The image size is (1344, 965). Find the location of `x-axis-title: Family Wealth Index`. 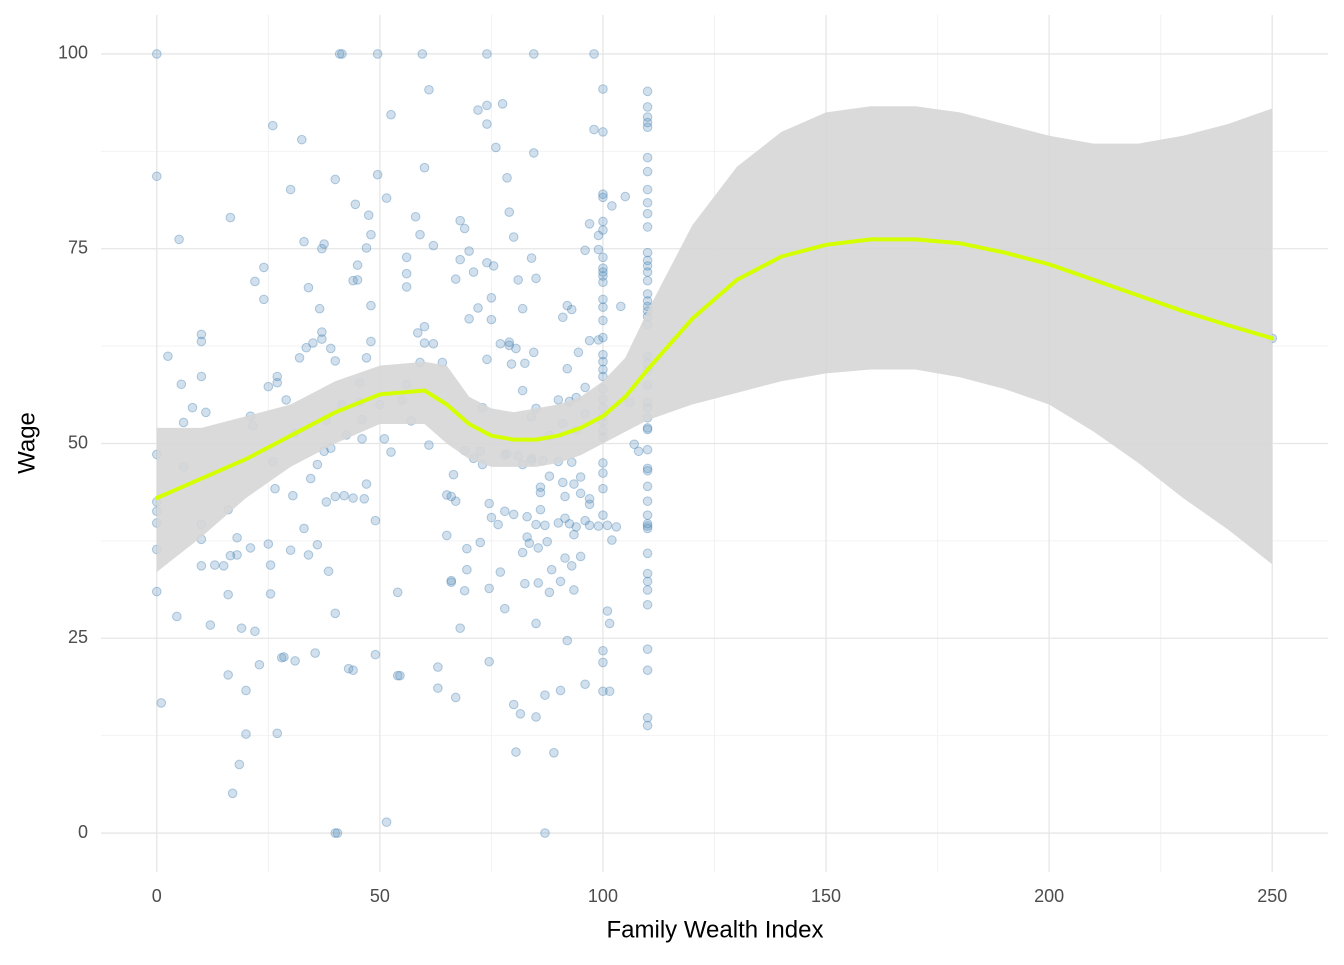

x-axis-title: Family Wealth Index is located at coordinates (715, 929).